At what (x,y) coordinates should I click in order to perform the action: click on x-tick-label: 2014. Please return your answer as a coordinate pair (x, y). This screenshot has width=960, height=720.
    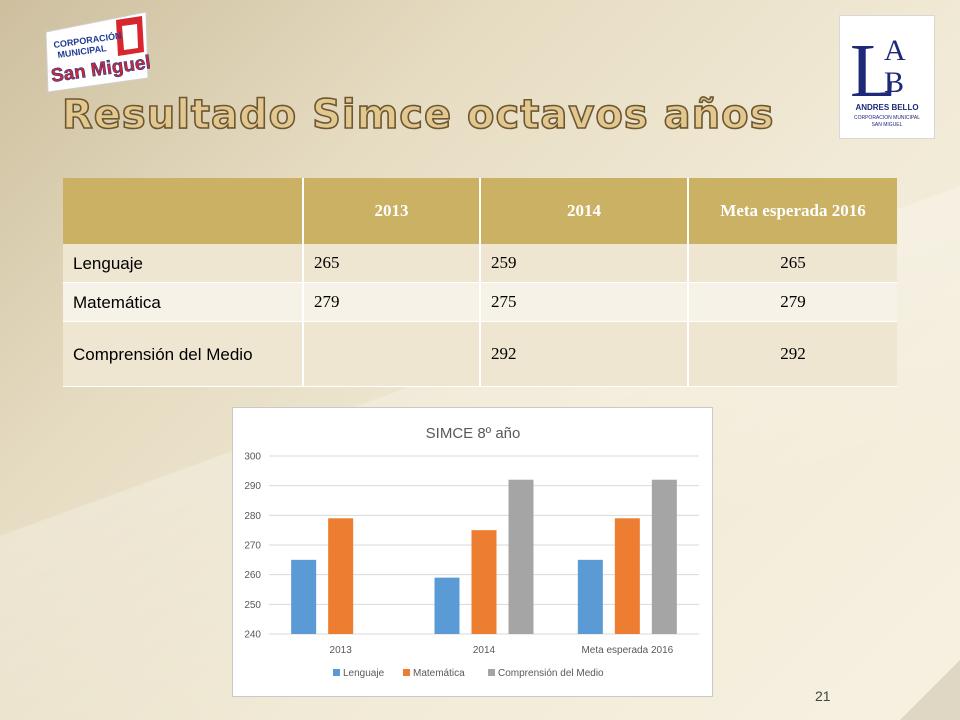
    Looking at the image, I should click on (484, 650).